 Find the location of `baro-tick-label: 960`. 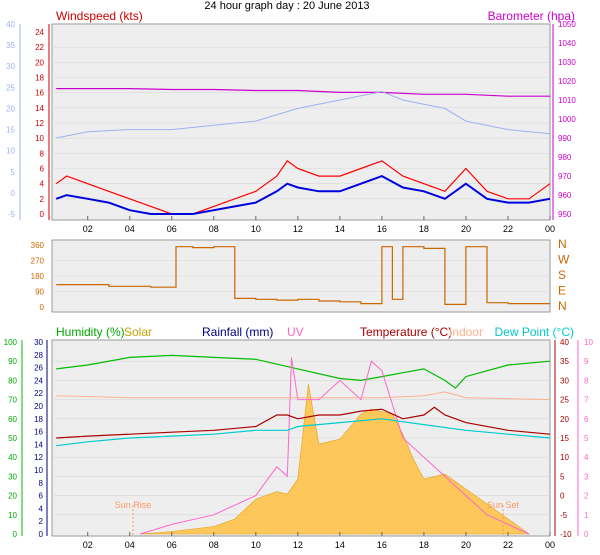

baro-tick-label: 960 is located at coordinates (565, 195).